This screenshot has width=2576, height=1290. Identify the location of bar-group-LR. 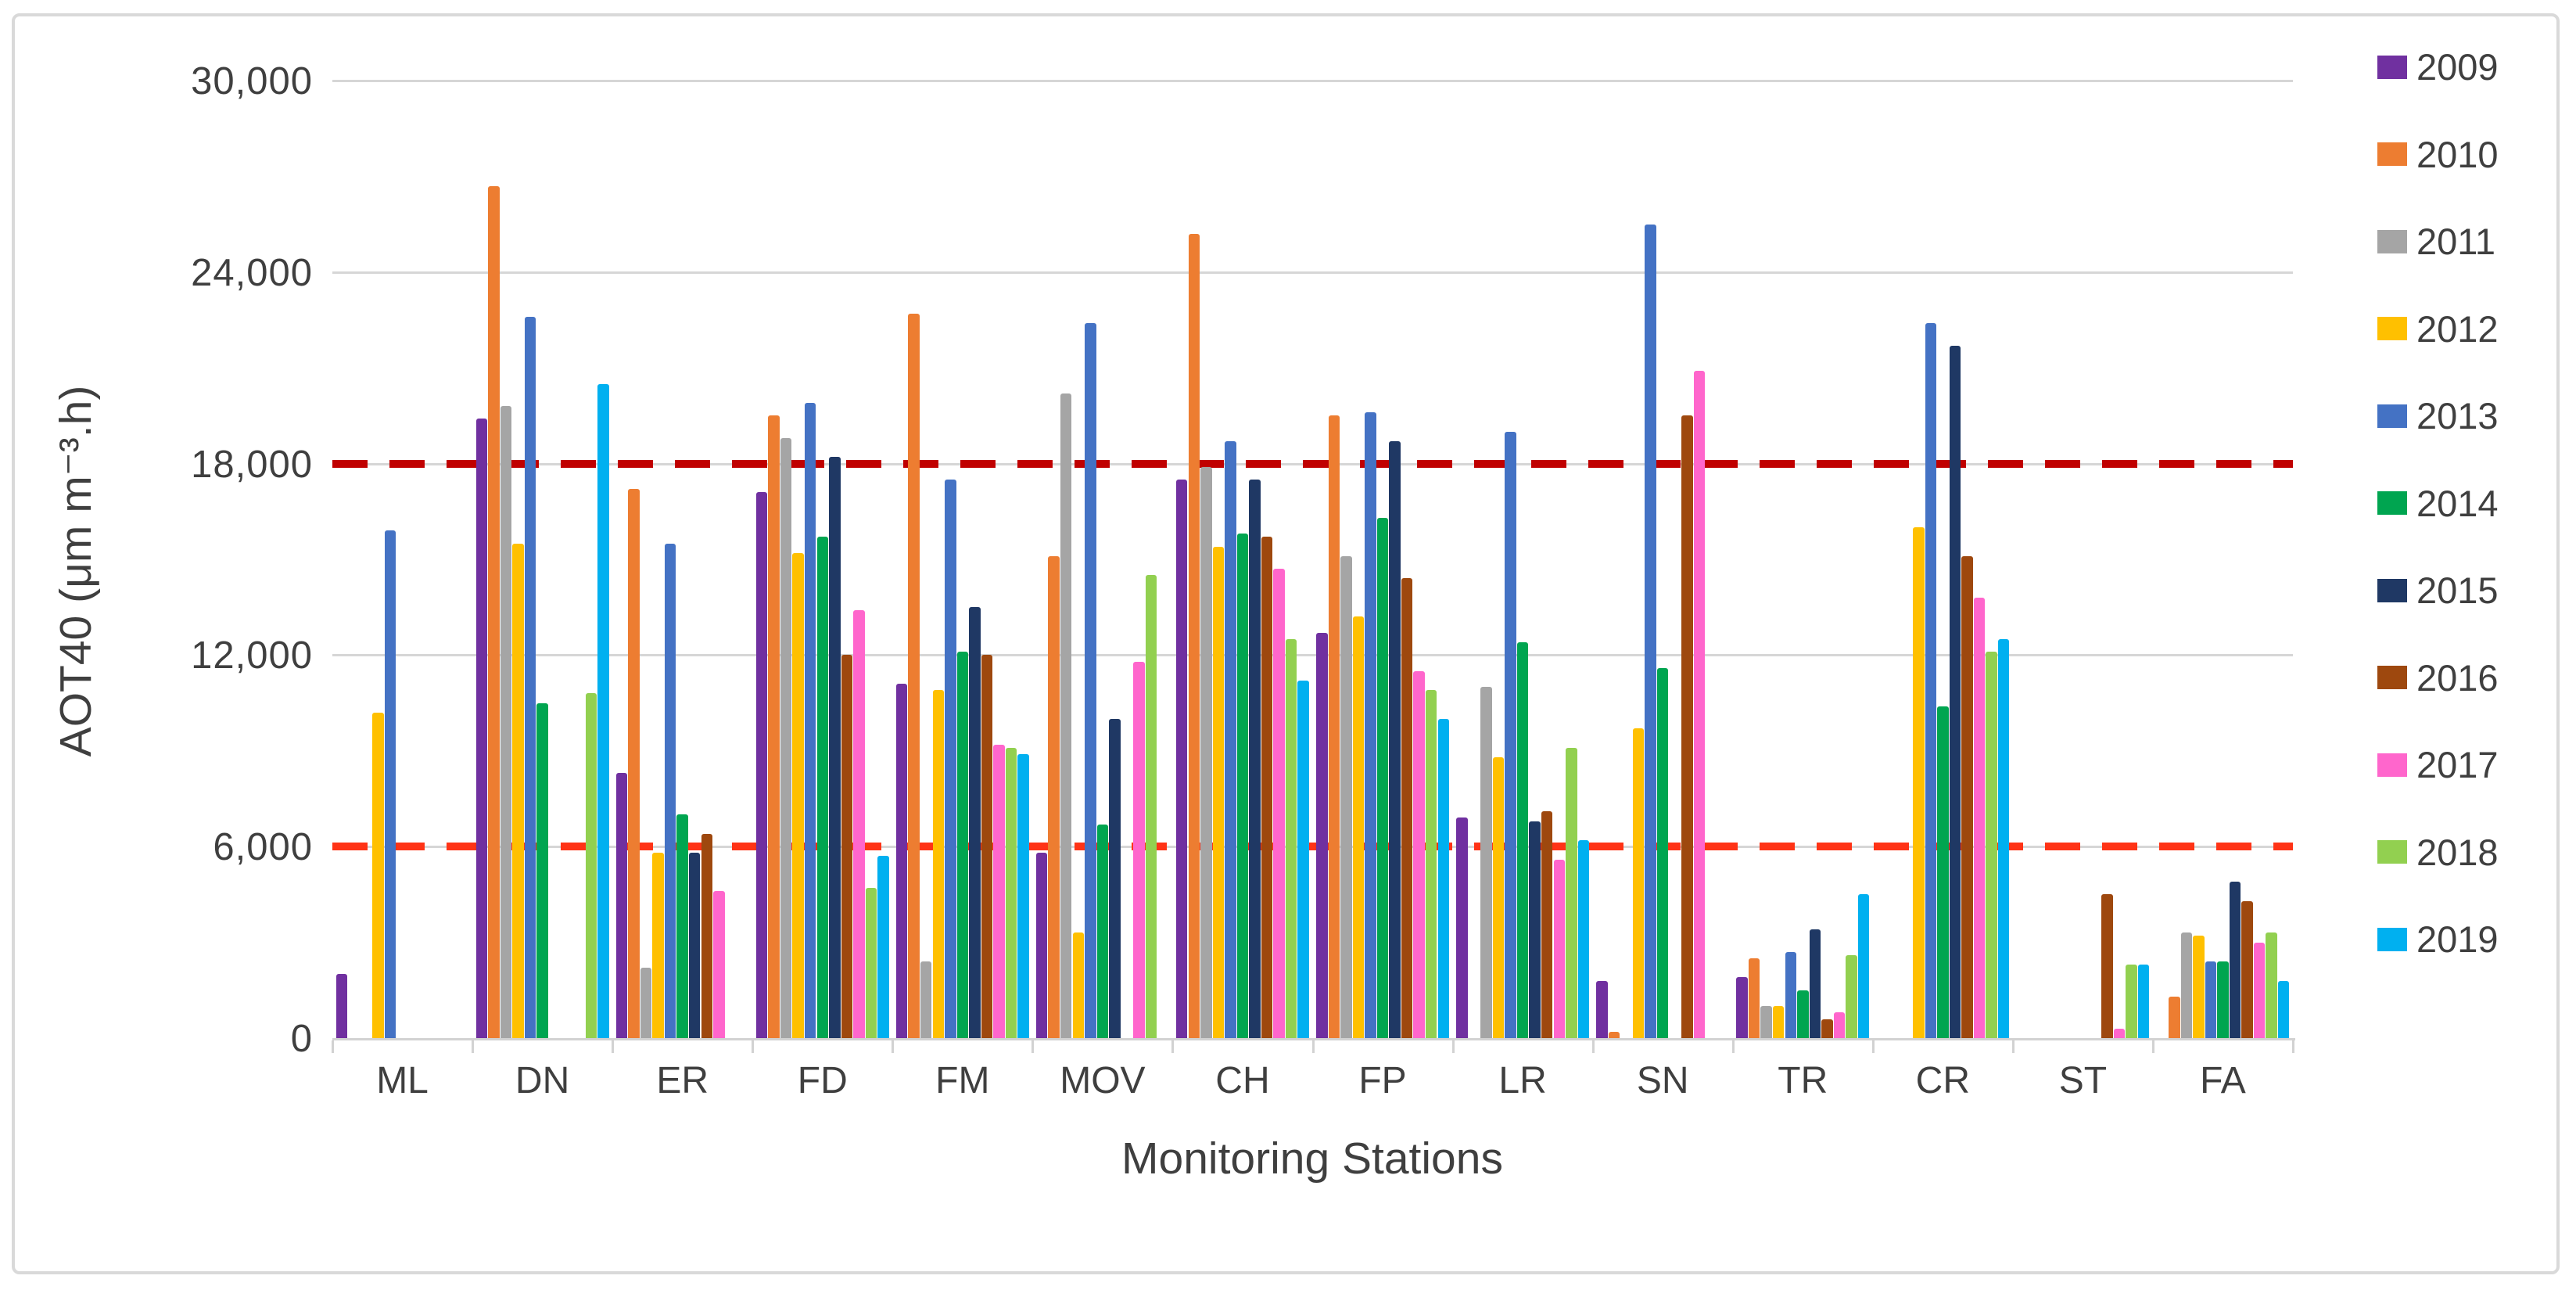
(1523, 559).